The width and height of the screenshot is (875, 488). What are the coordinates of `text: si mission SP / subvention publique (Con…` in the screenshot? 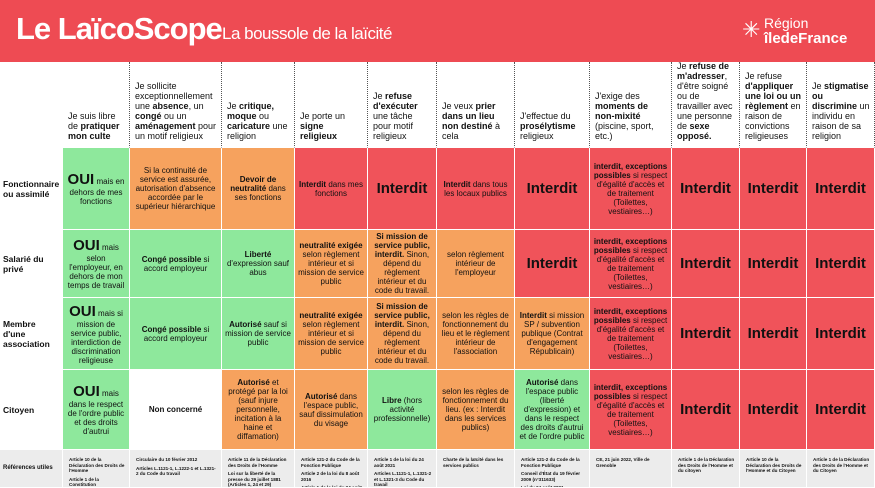 It's located at (553, 333).